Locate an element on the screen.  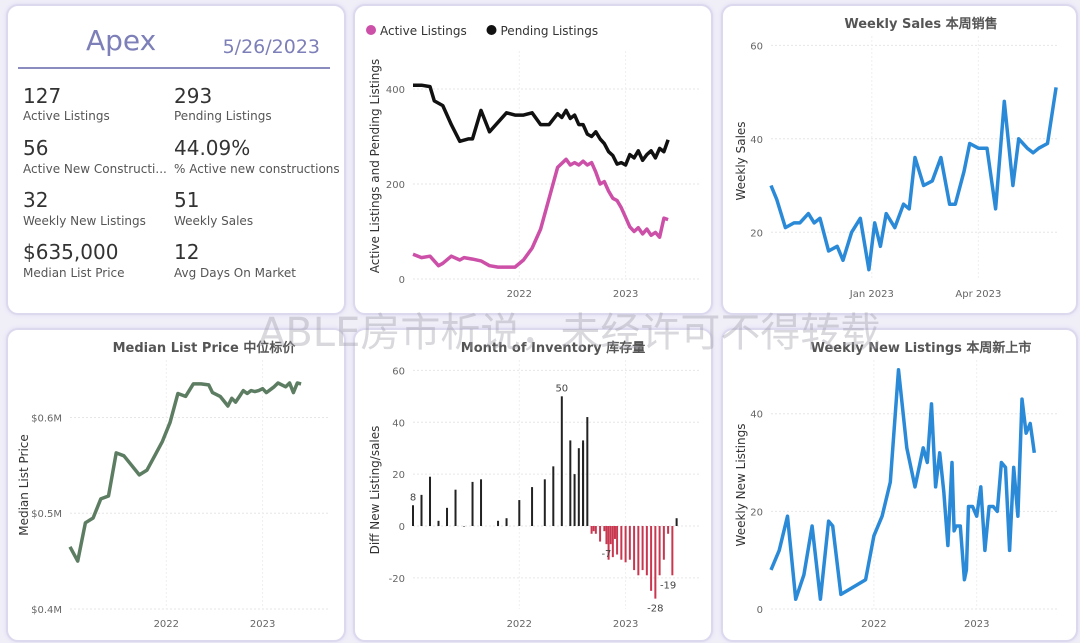
data-label: 8 is located at coordinates (413, 497).